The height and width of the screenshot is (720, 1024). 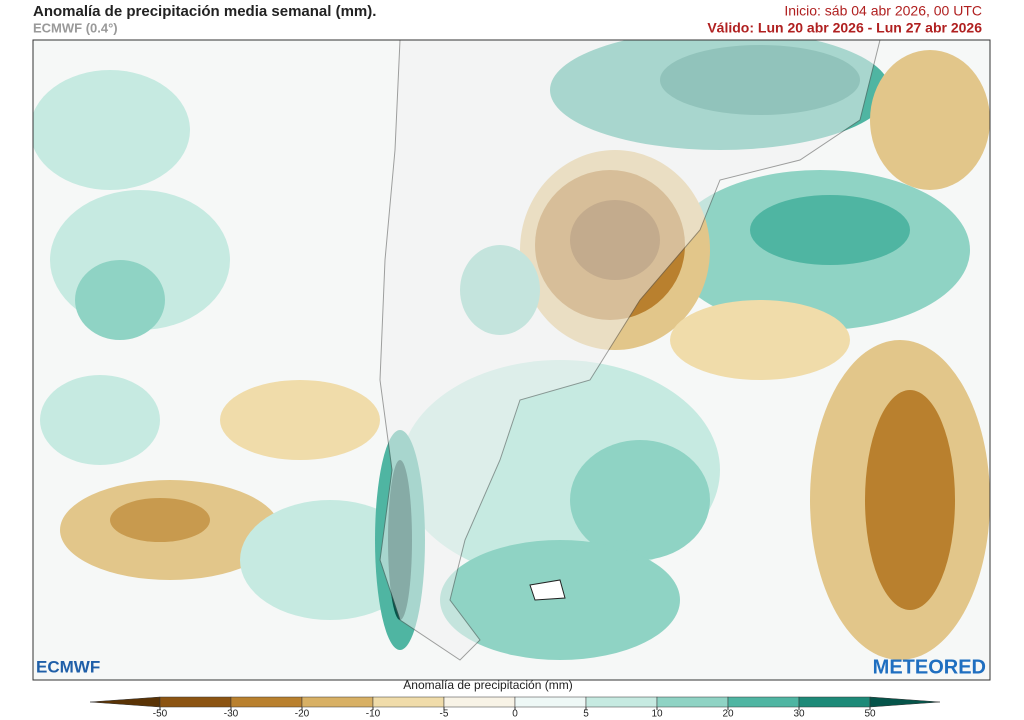 I want to click on colorbar-tick-label: -50, so click(x=160, y=714).